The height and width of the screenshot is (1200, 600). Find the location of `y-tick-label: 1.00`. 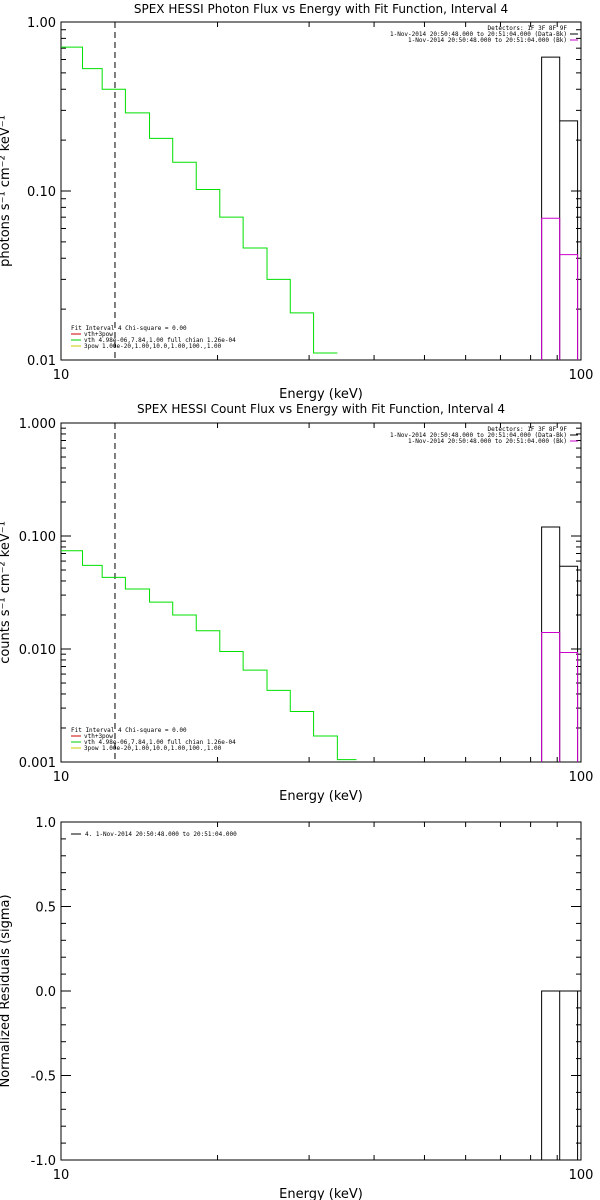

y-tick-label: 1.00 is located at coordinates (41, 23).